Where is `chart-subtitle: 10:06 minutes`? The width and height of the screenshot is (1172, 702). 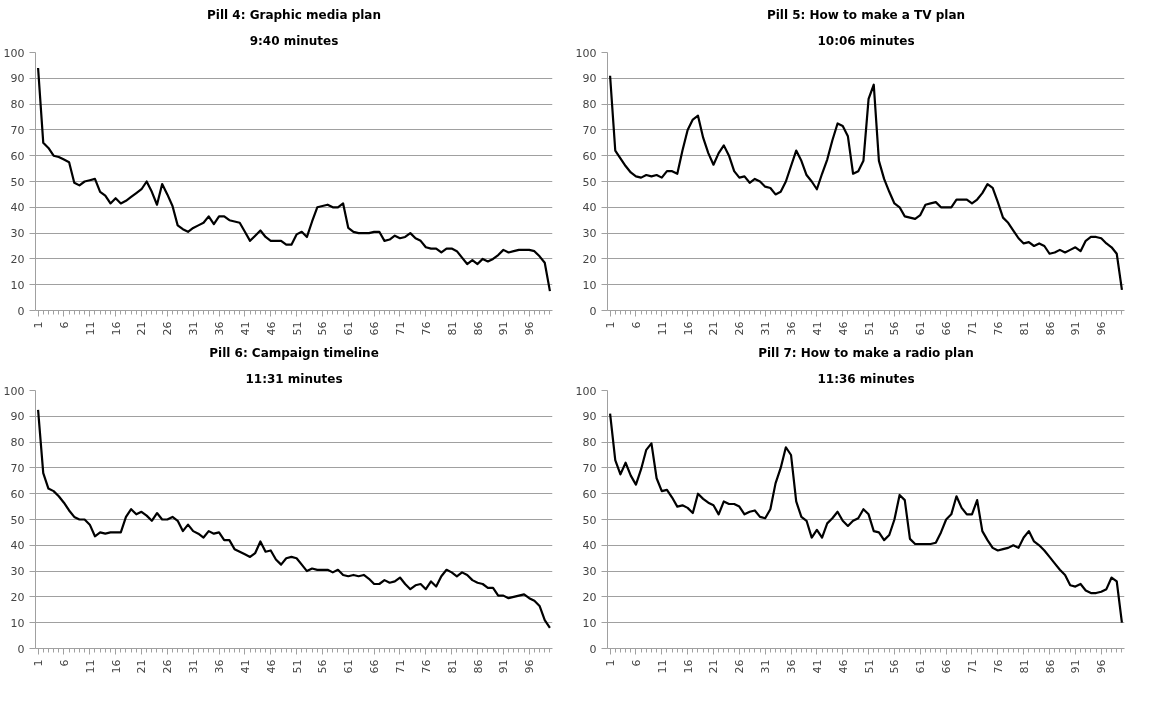 chart-subtitle: 10:06 minutes is located at coordinates (866, 40).